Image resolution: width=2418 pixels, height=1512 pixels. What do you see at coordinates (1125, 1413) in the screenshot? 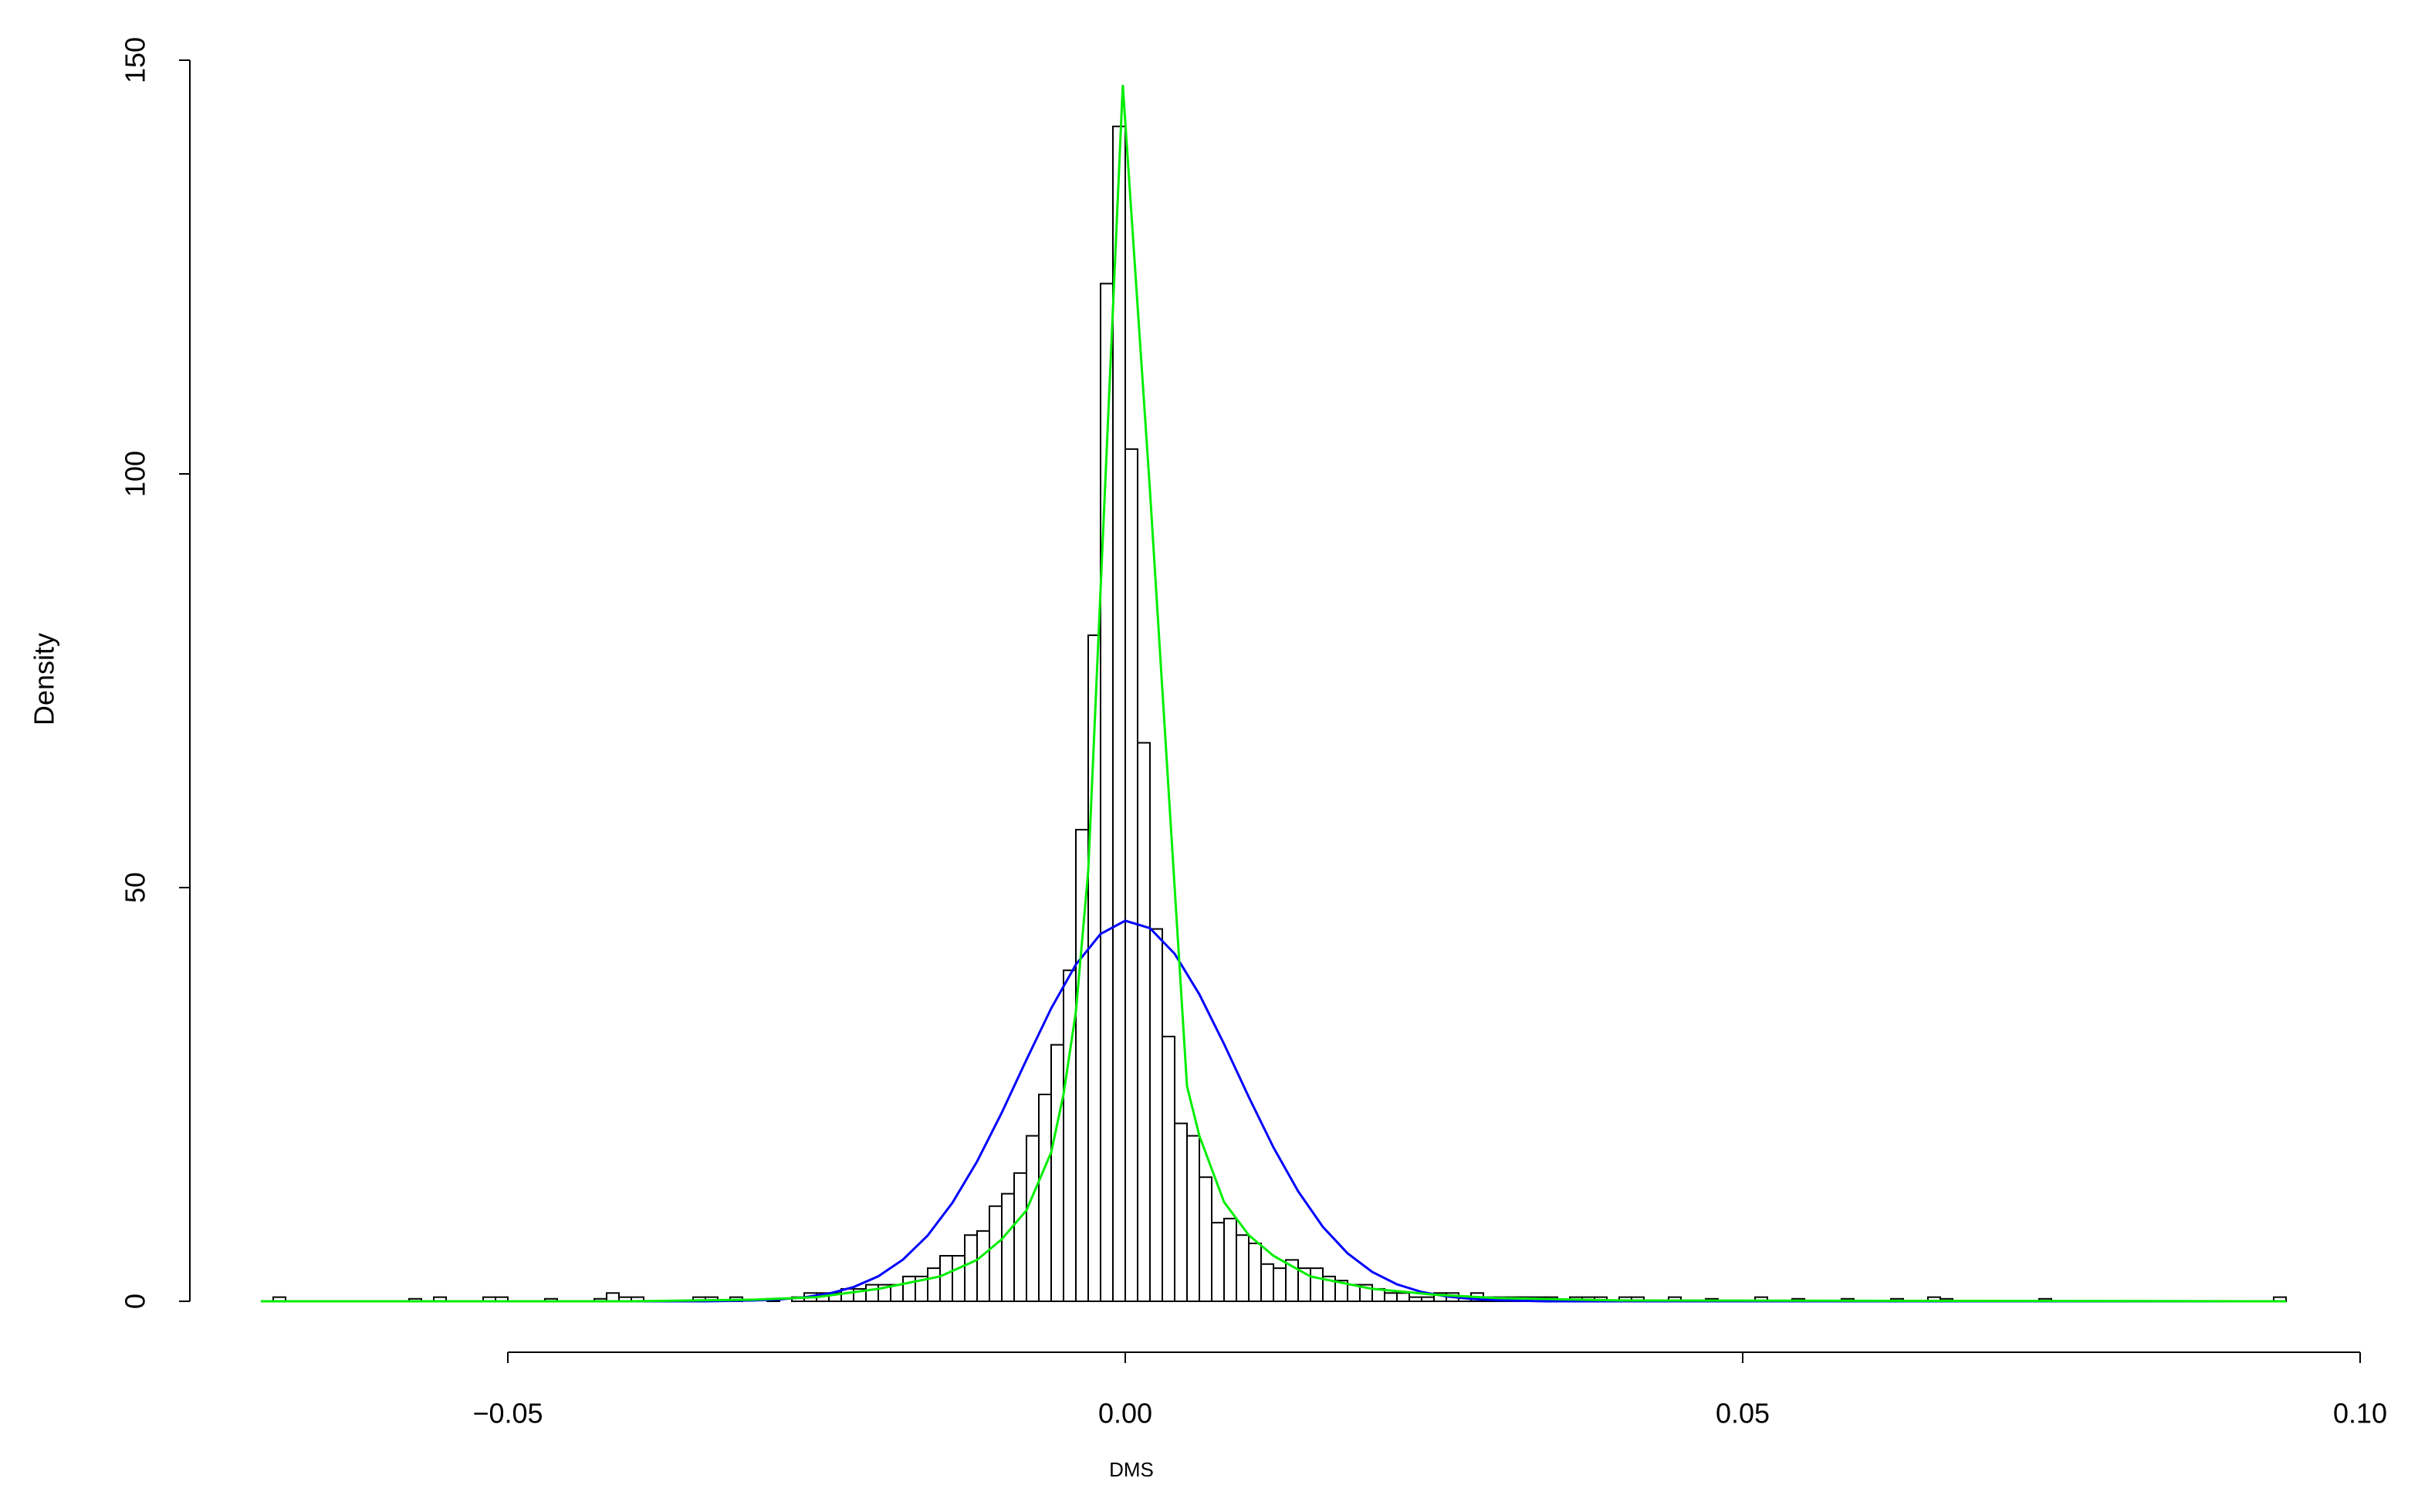
I see `x-tick-label: 0.00` at bounding box center [1125, 1413].